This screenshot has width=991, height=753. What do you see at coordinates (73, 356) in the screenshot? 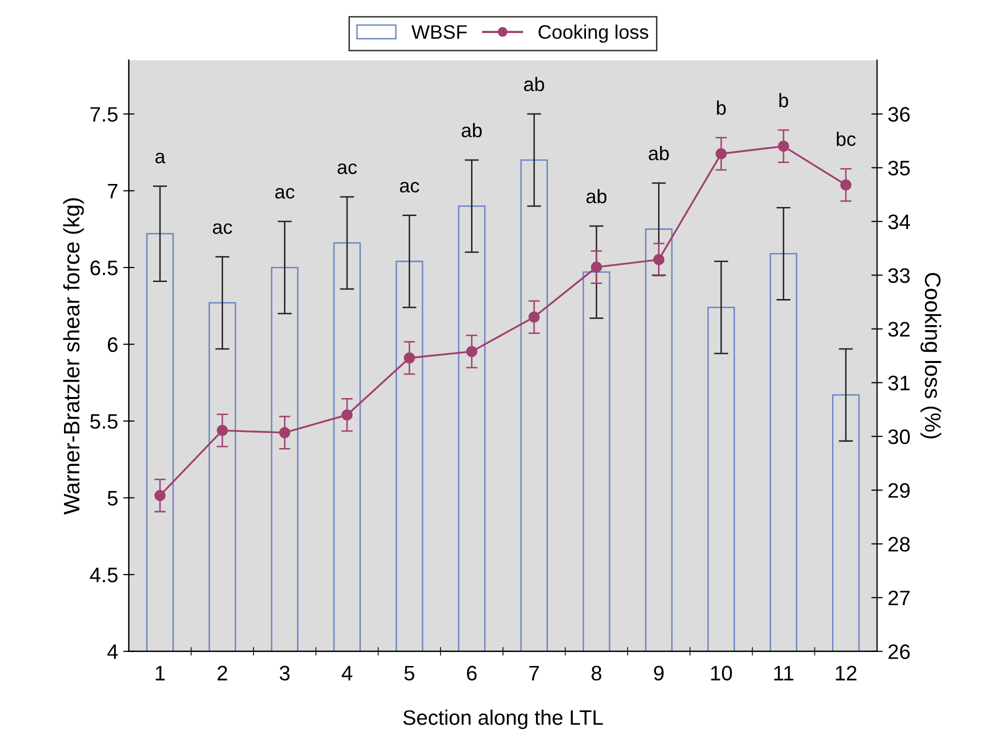
I see `y-axis-title: Warner-Bratzler shear force (kg)` at bounding box center [73, 356].